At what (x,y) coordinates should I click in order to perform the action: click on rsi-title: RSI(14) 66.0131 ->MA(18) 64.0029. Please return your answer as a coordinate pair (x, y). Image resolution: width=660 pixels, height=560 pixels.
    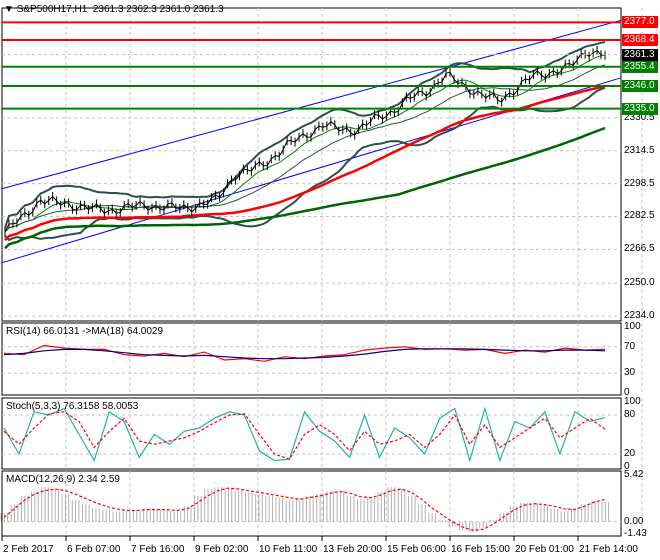
    Looking at the image, I should click on (85, 331).